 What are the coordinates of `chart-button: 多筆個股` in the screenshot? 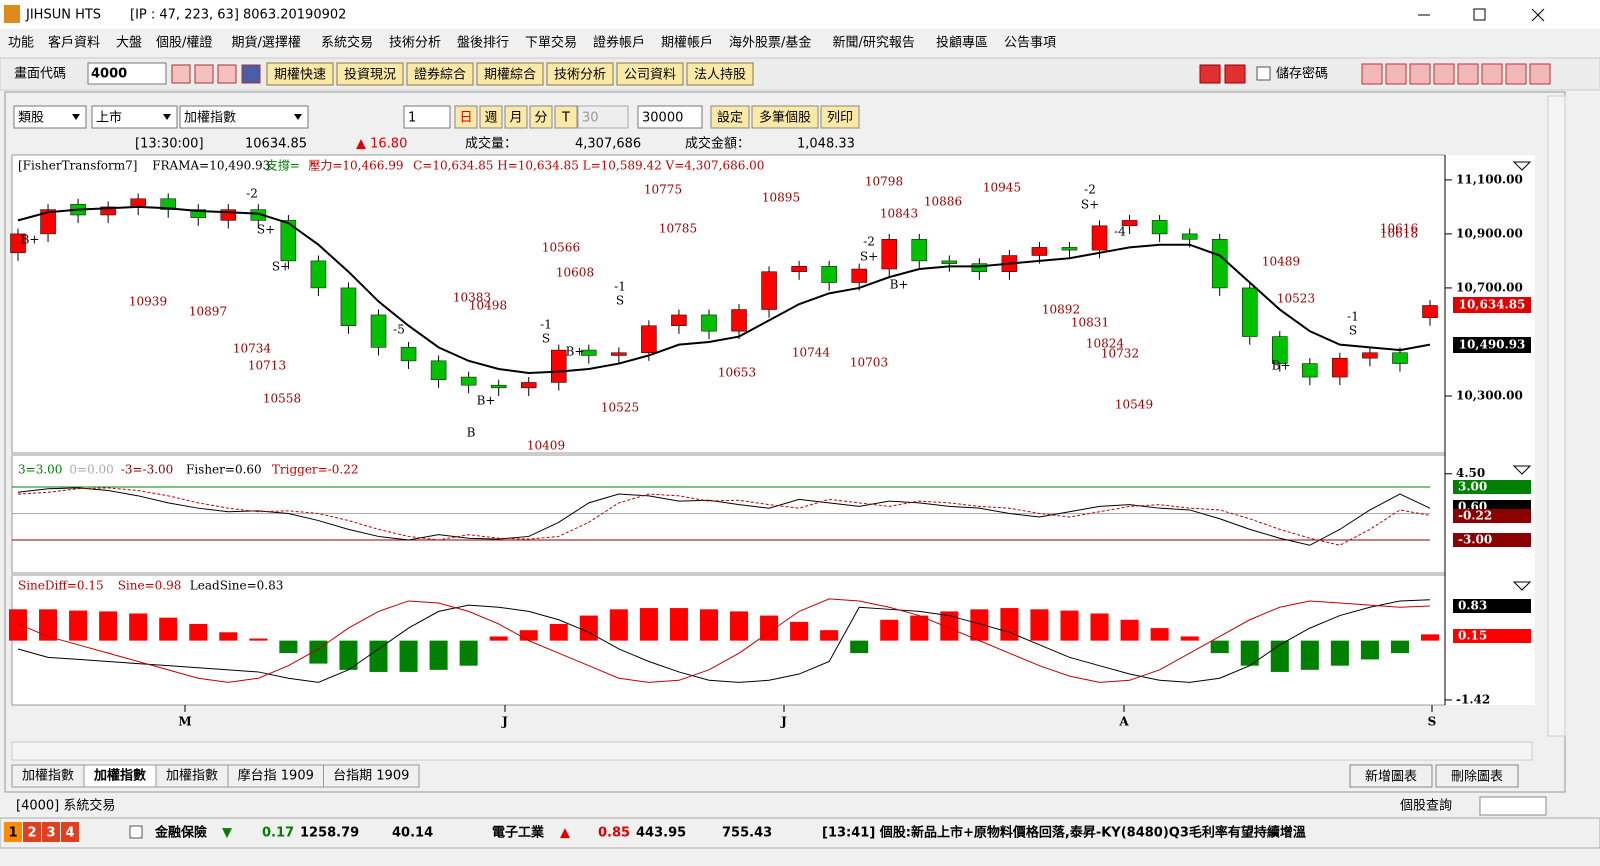 It's located at (785, 118).